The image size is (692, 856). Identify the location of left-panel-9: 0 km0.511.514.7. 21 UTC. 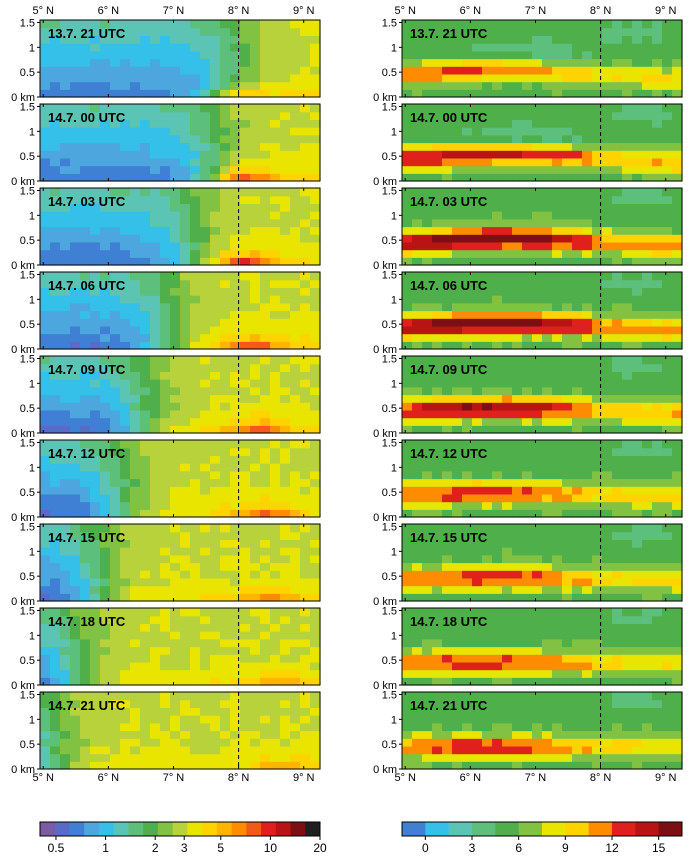
(166, 732).